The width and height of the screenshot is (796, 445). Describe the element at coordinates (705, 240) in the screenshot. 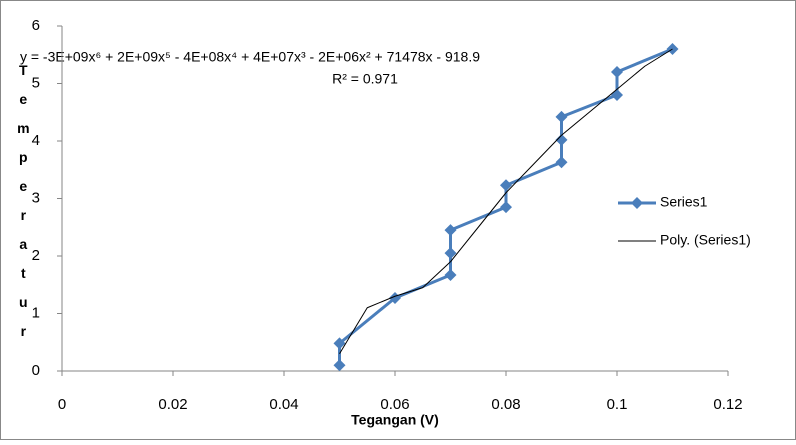

I see `legend-label: Poly. (Series1)` at that location.